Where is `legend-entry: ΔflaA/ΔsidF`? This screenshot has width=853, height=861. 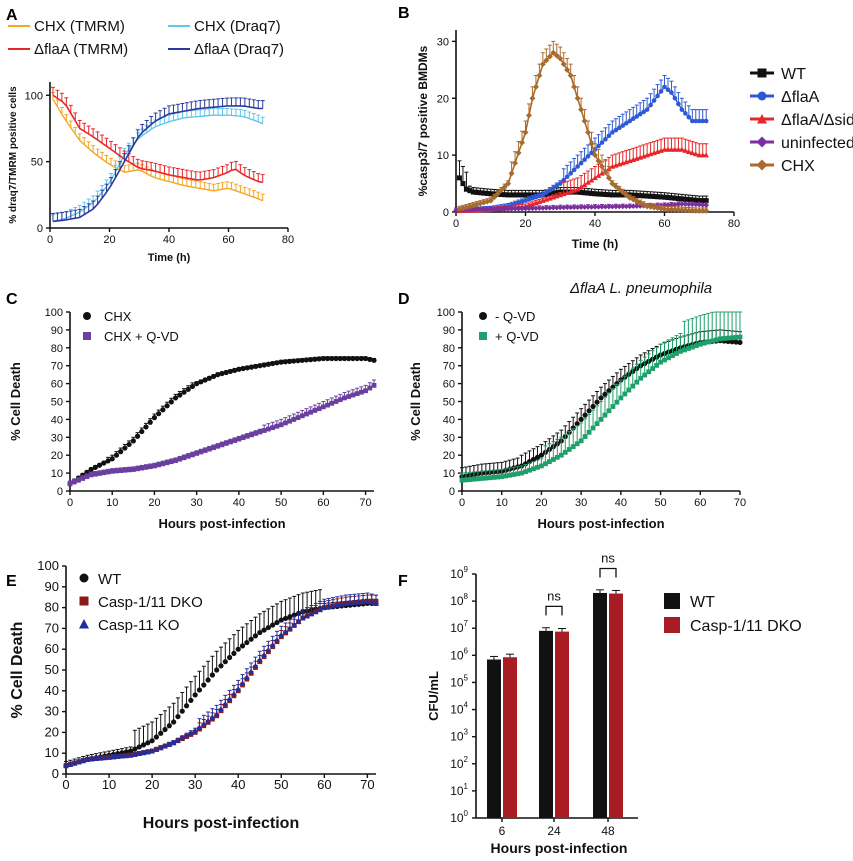
legend-entry: ΔflaA/ΔsidF is located at coordinates (801, 120).